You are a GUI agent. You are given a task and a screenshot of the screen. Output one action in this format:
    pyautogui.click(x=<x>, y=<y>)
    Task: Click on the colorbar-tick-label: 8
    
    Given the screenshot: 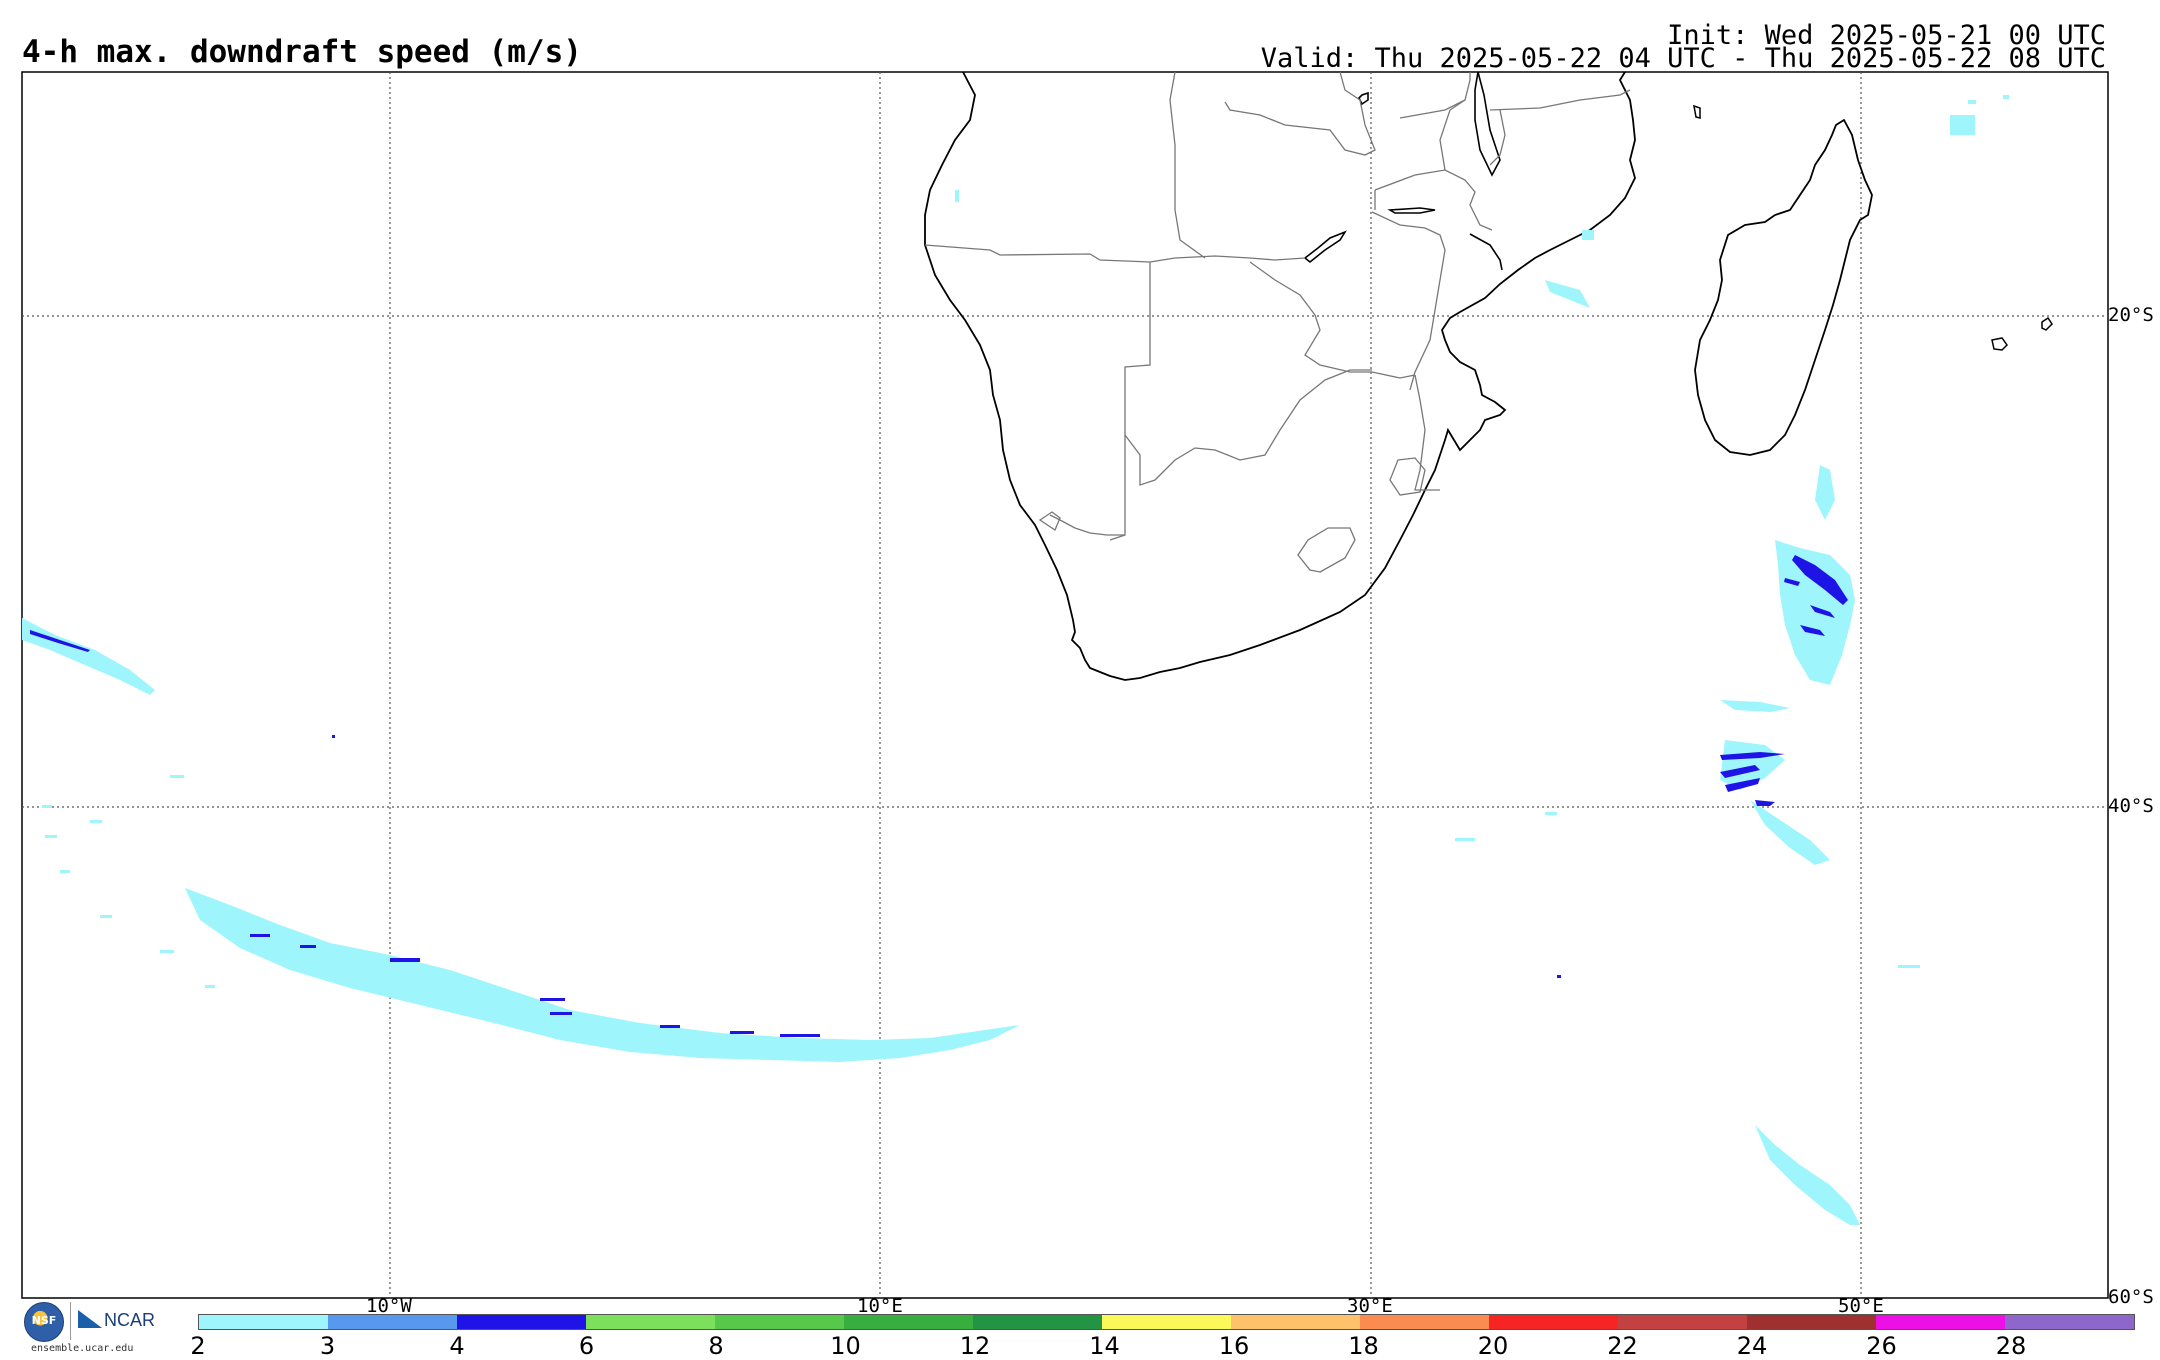 What is the action you would take?
    pyautogui.click(x=716, y=1346)
    